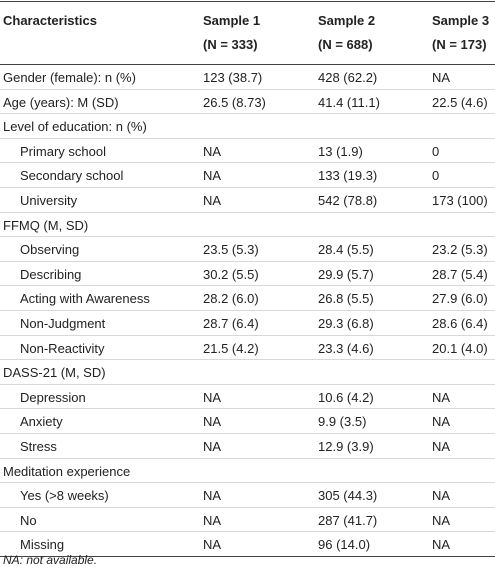  Describe the element at coordinates (348, 200) in the screenshot. I see `cell: 542 (78.8)` at that location.